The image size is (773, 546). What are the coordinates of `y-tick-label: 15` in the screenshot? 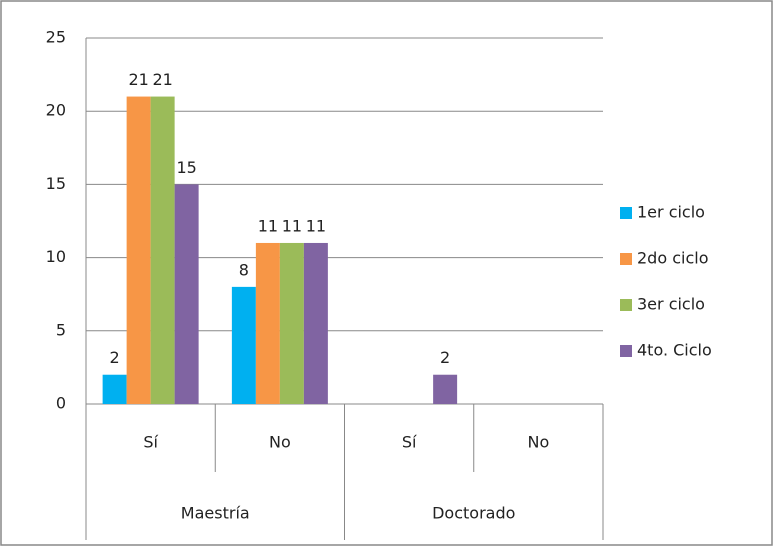 It's located at (56, 183).